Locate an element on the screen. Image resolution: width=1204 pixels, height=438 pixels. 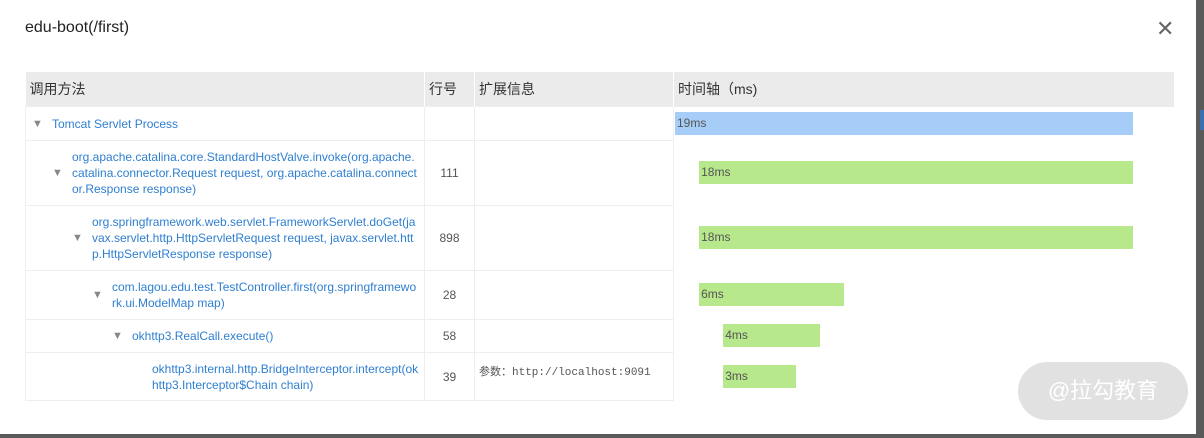
duration-label: 19ms is located at coordinates (692, 122).